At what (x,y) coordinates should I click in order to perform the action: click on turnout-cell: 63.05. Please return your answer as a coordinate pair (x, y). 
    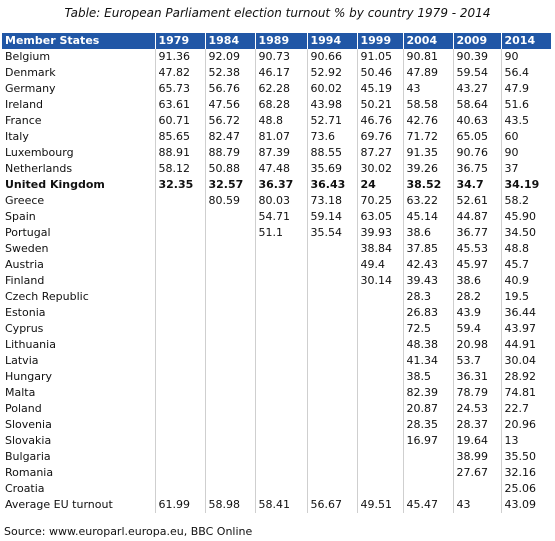
    Looking at the image, I should click on (379, 217).